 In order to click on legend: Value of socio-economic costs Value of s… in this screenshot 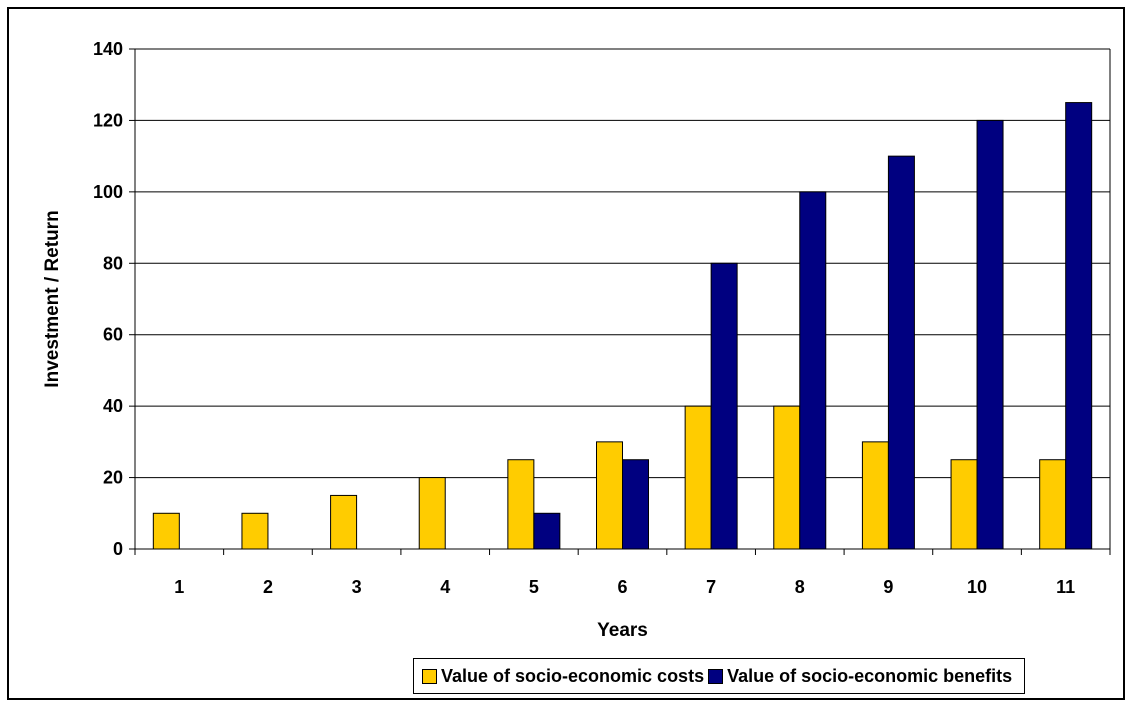, I will do `click(719, 676)`.